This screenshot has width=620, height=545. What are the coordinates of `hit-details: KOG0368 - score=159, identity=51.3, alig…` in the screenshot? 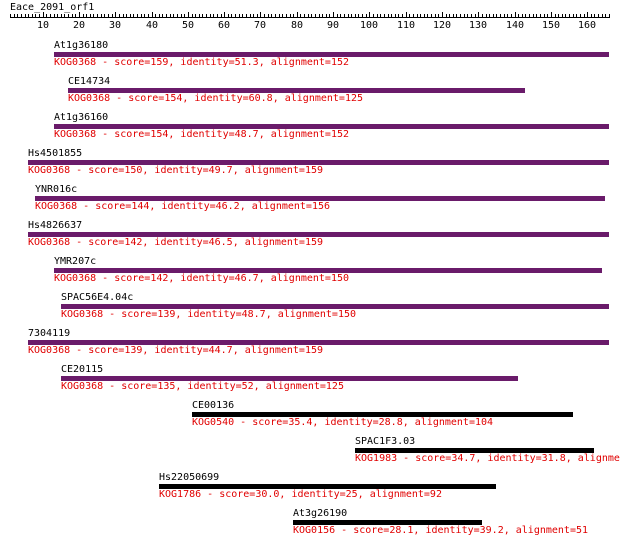 It's located at (202, 62).